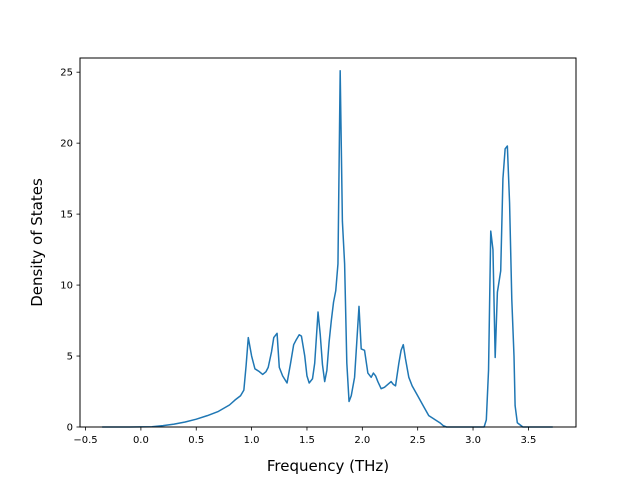  I want to click on x-axis-label: Frequency (THz), so click(328, 466).